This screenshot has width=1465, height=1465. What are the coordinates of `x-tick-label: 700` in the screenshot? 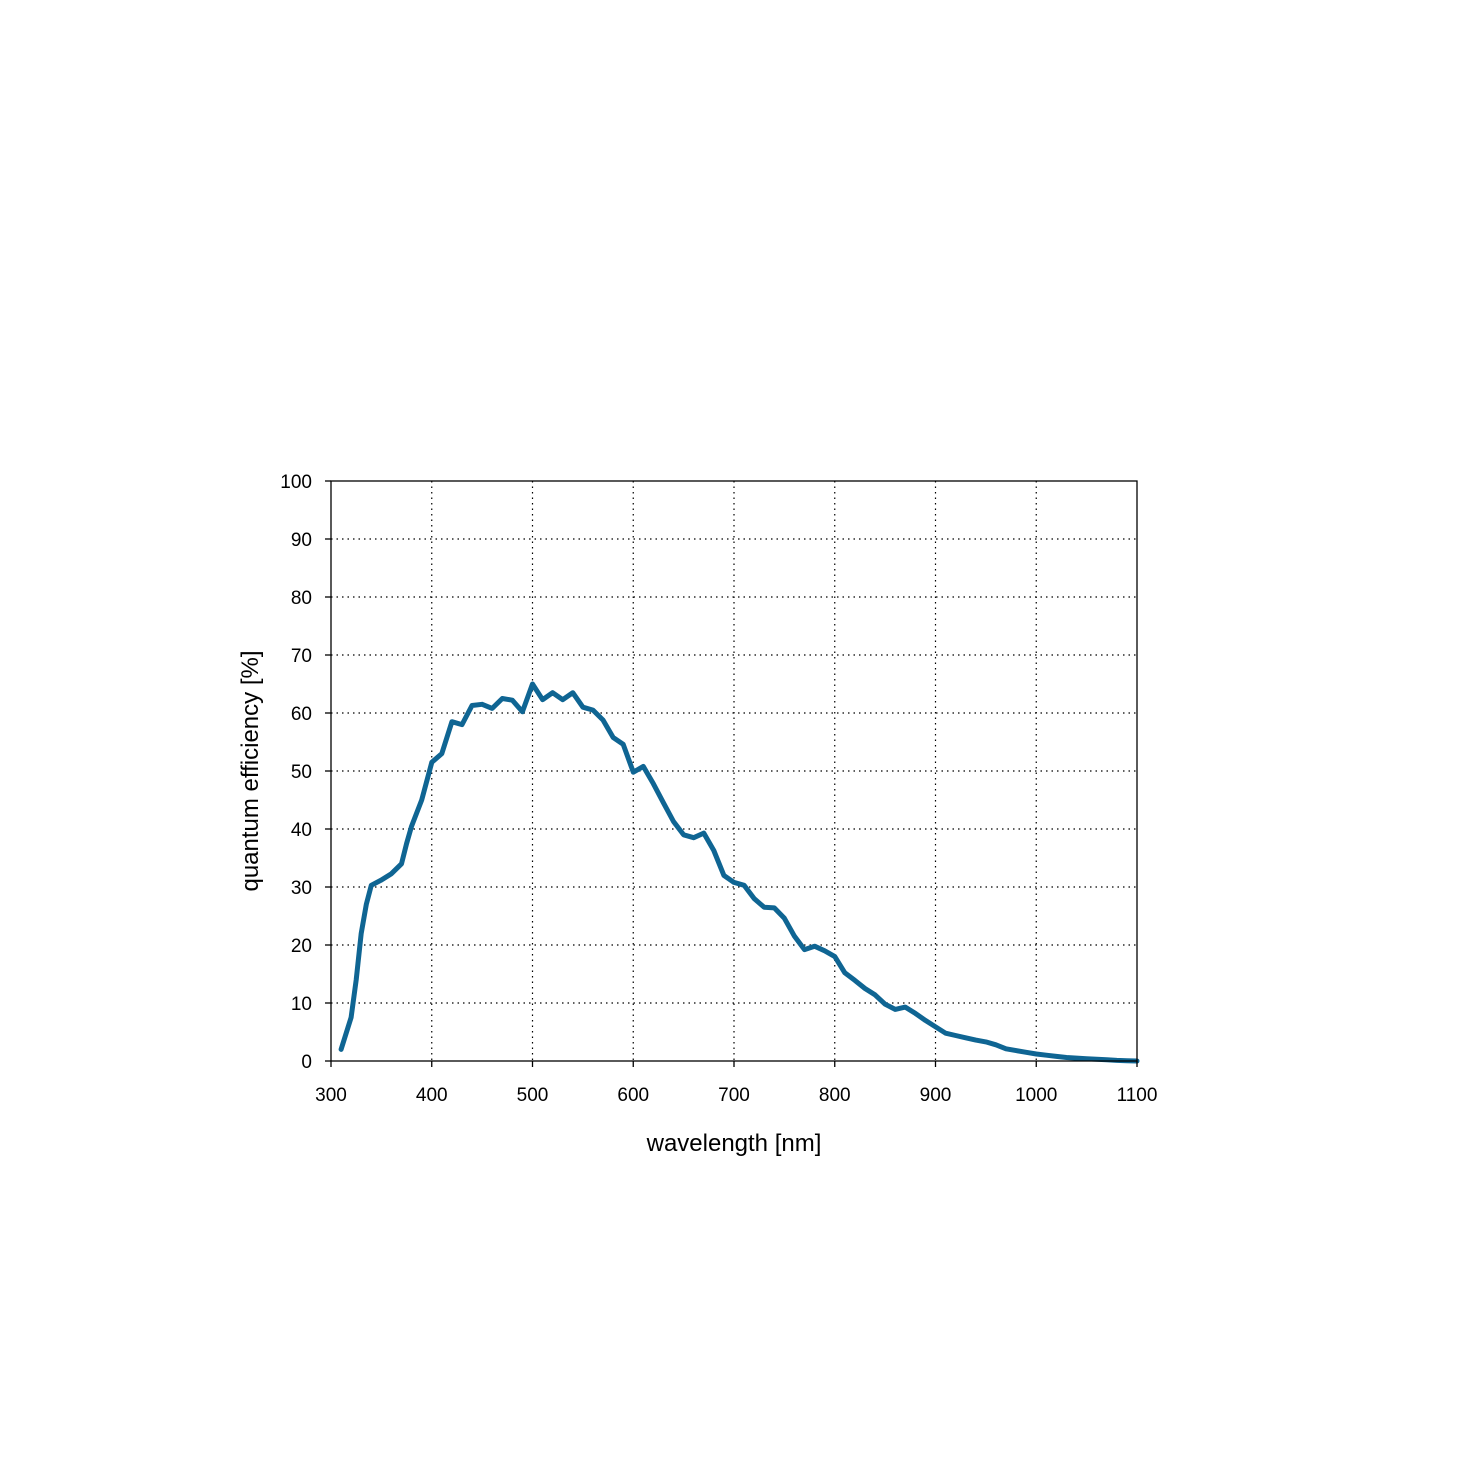 It's located at (734, 1095).